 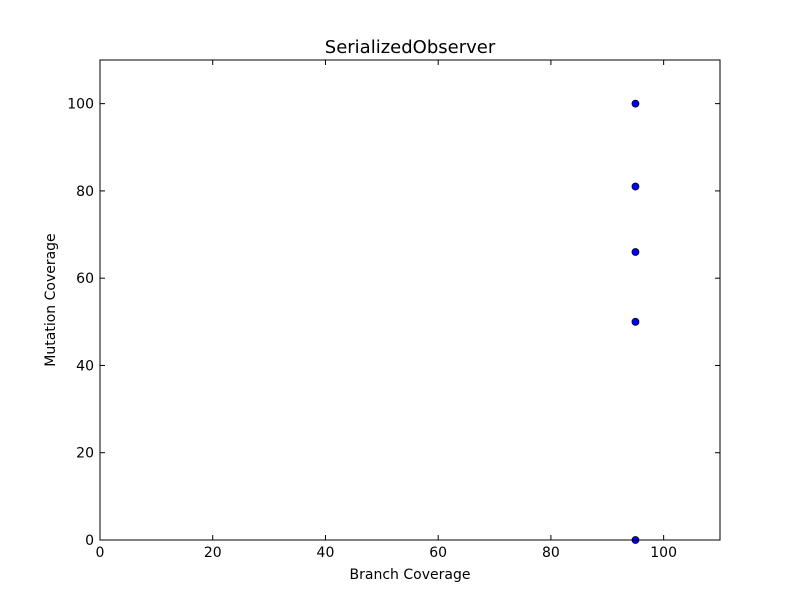 What do you see at coordinates (80, 105) in the screenshot?
I see `y-tick-label: 100` at bounding box center [80, 105].